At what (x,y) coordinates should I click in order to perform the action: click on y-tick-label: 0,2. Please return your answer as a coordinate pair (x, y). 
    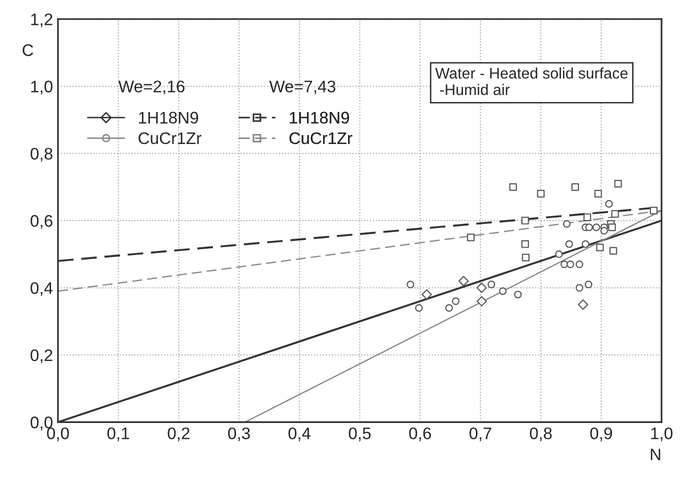
    Looking at the image, I should click on (41, 356).